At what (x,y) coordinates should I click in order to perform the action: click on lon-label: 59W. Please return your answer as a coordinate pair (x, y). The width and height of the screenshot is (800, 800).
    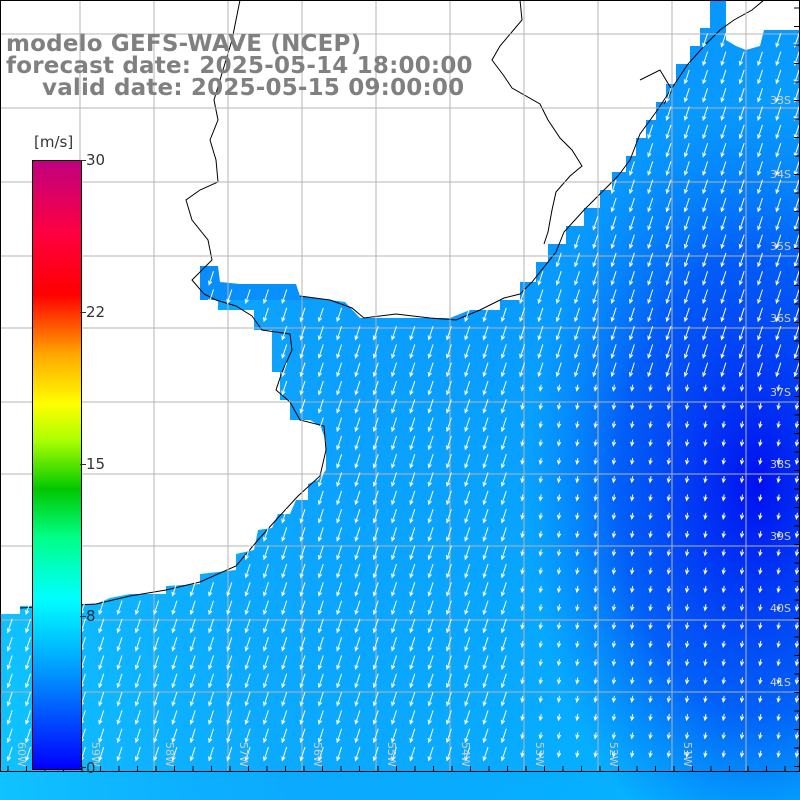
    Looking at the image, I should click on (95, 754).